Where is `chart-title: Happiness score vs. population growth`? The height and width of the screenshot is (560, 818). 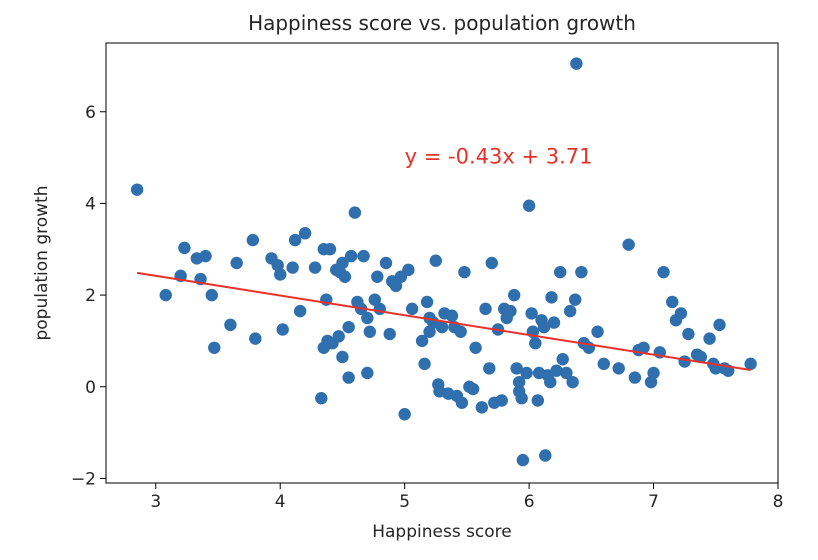
chart-title: Happiness score vs. population growth is located at coordinates (442, 23).